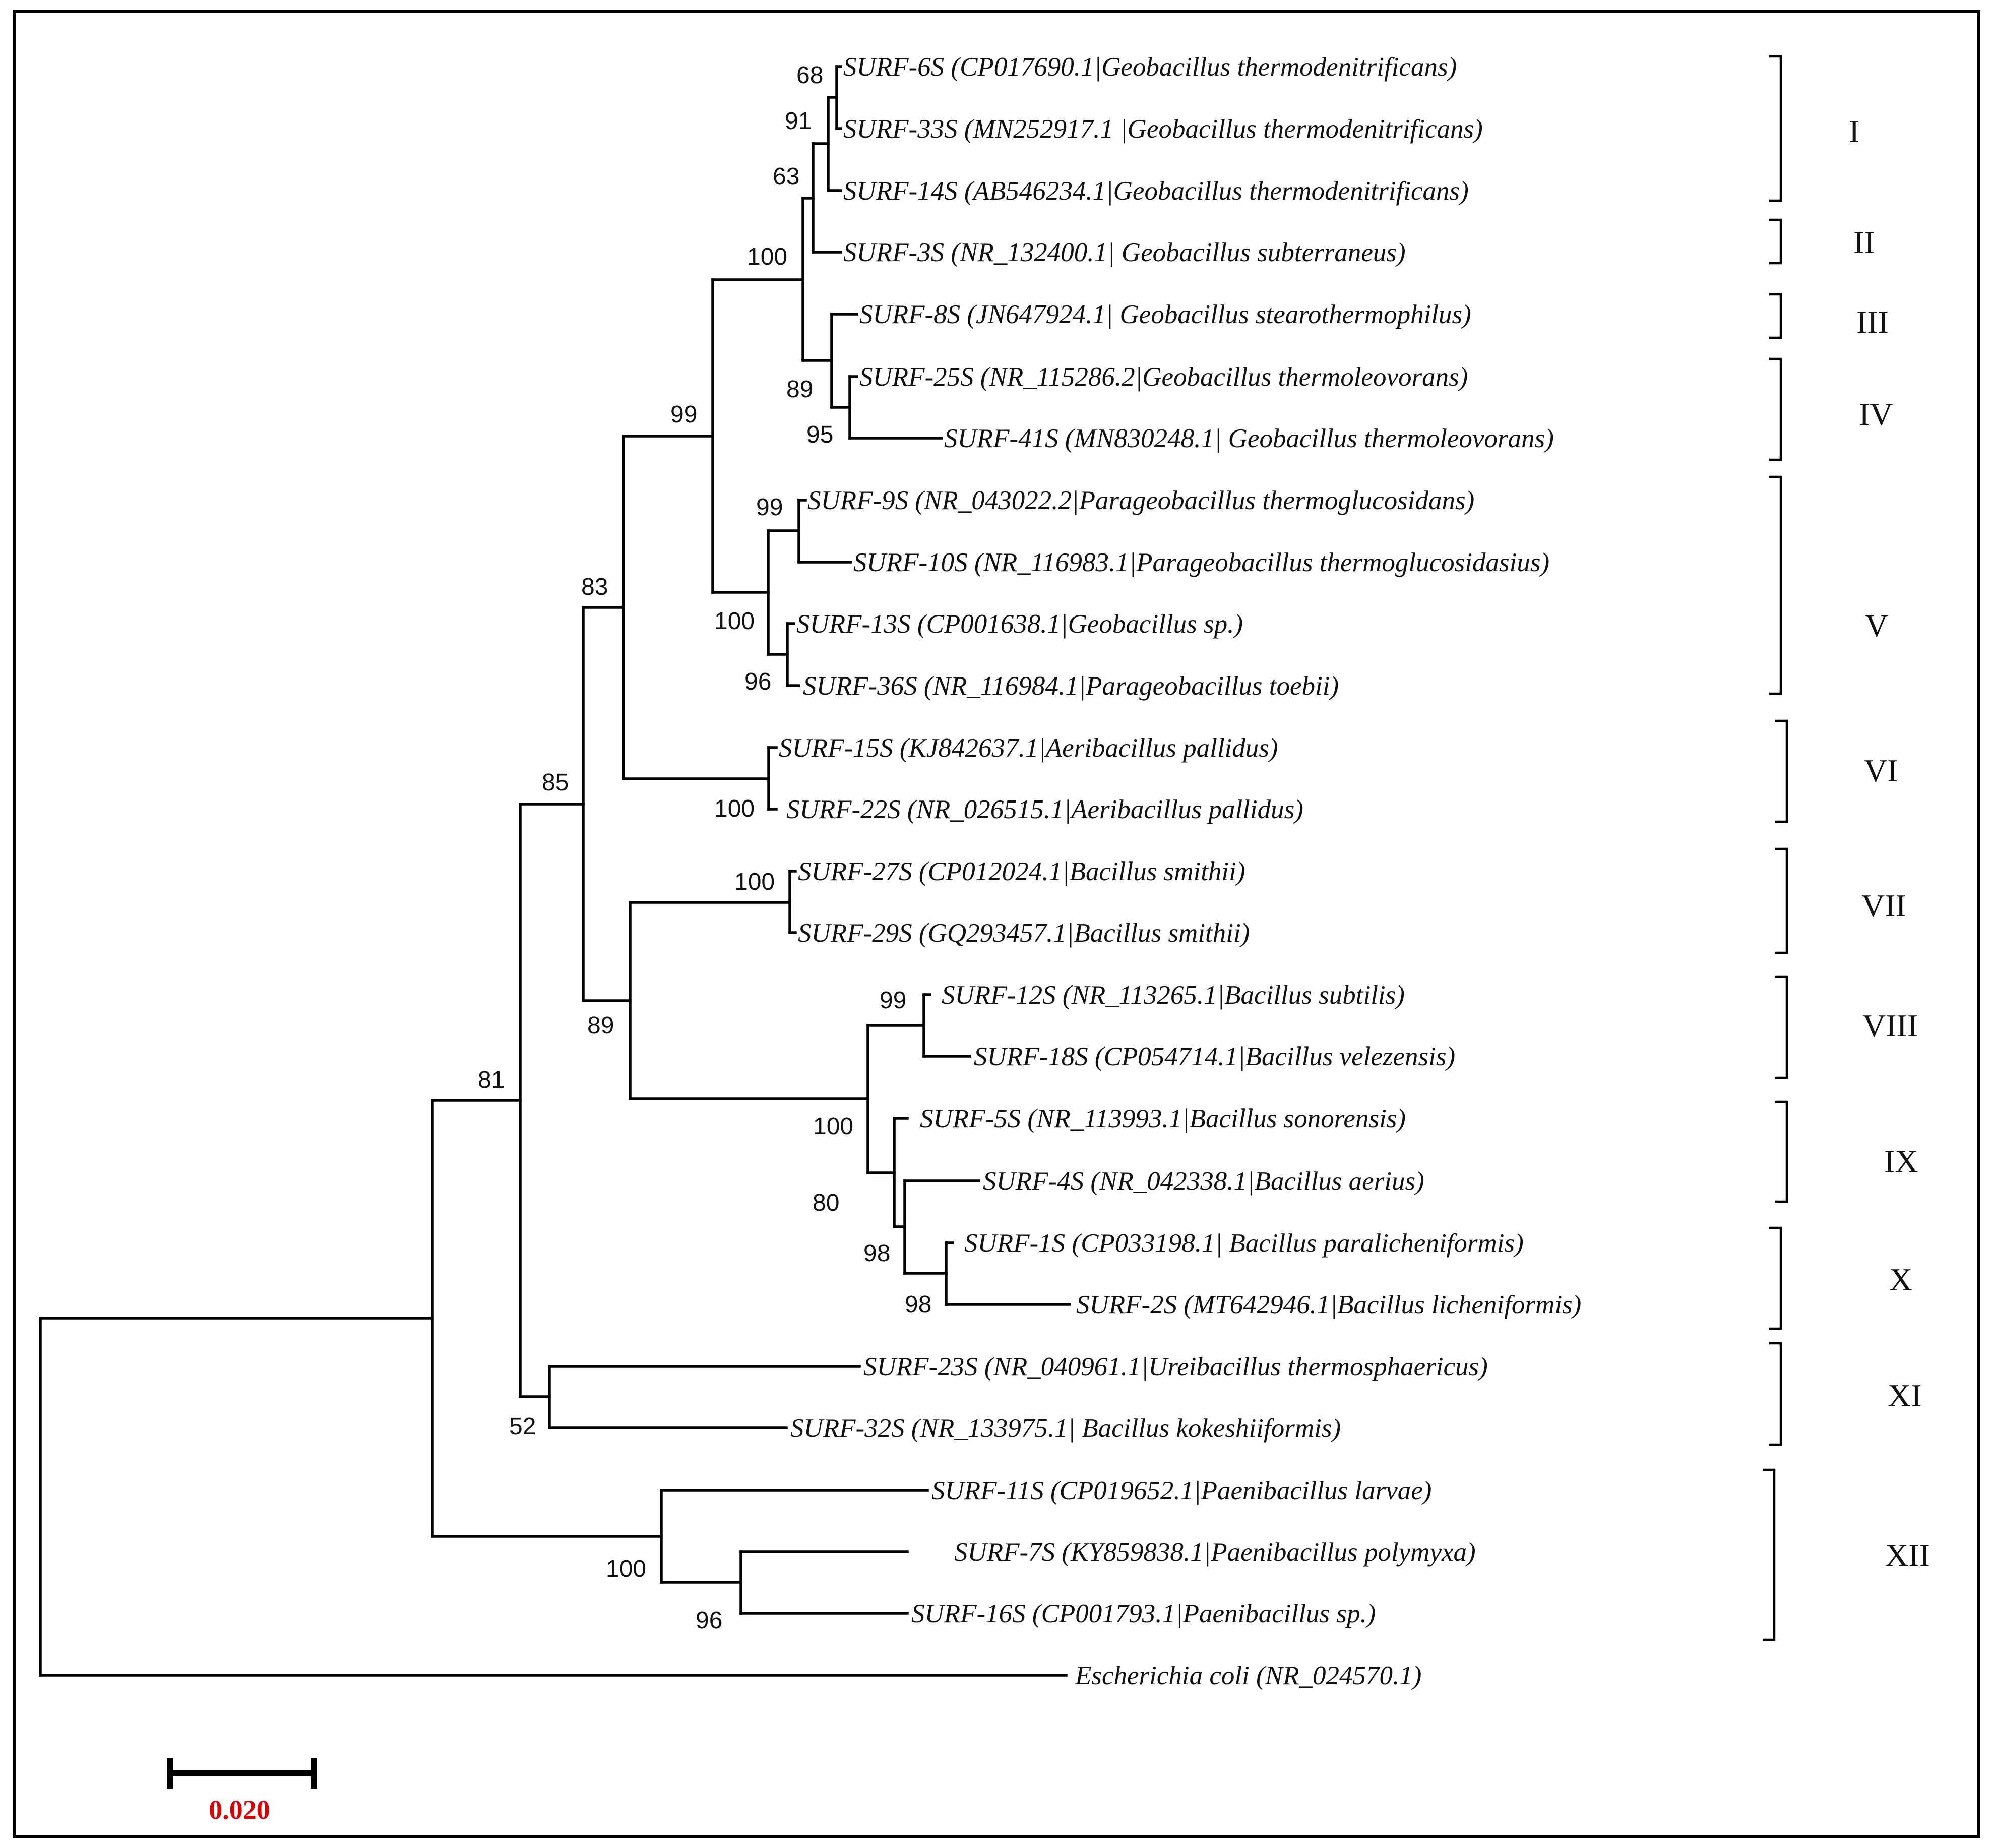 The height and width of the screenshot is (1848, 1993). Describe the element at coordinates (1024, 933) in the screenshot. I see `taxon-label: SURF-29S (GQ293457.1|Bacillus smithii)` at that location.